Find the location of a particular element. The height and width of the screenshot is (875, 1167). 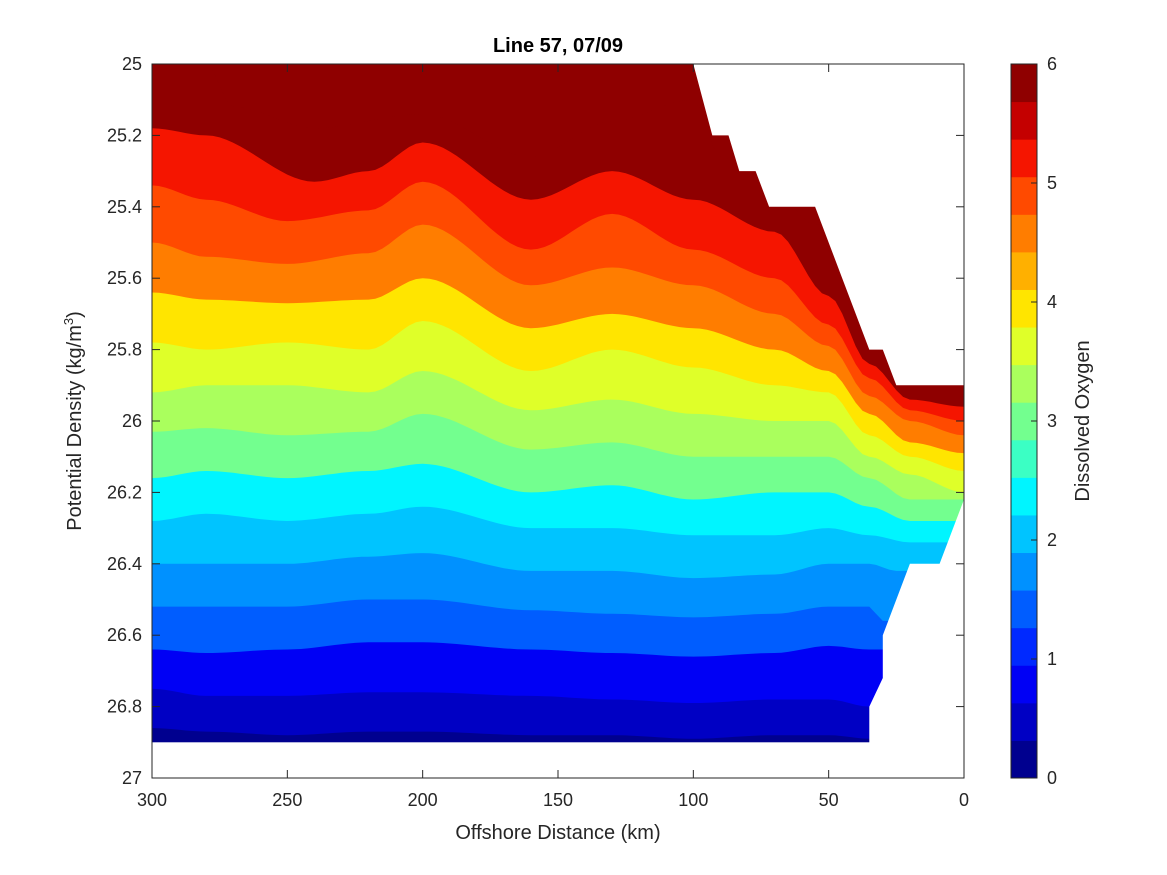

colorbar-axis: 0 1 2 3 4 5 6 is located at coordinates (1044, 421).